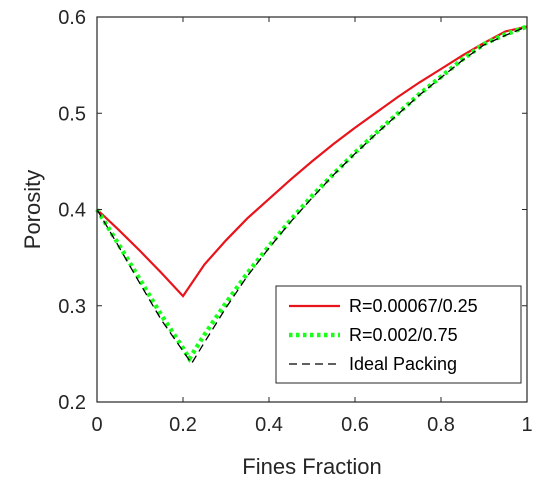 Image resolution: width=550 pixels, height=490 pixels. What do you see at coordinates (72, 307) in the screenshot?
I see `y-tick-label: 0.3` at bounding box center [72, 307].